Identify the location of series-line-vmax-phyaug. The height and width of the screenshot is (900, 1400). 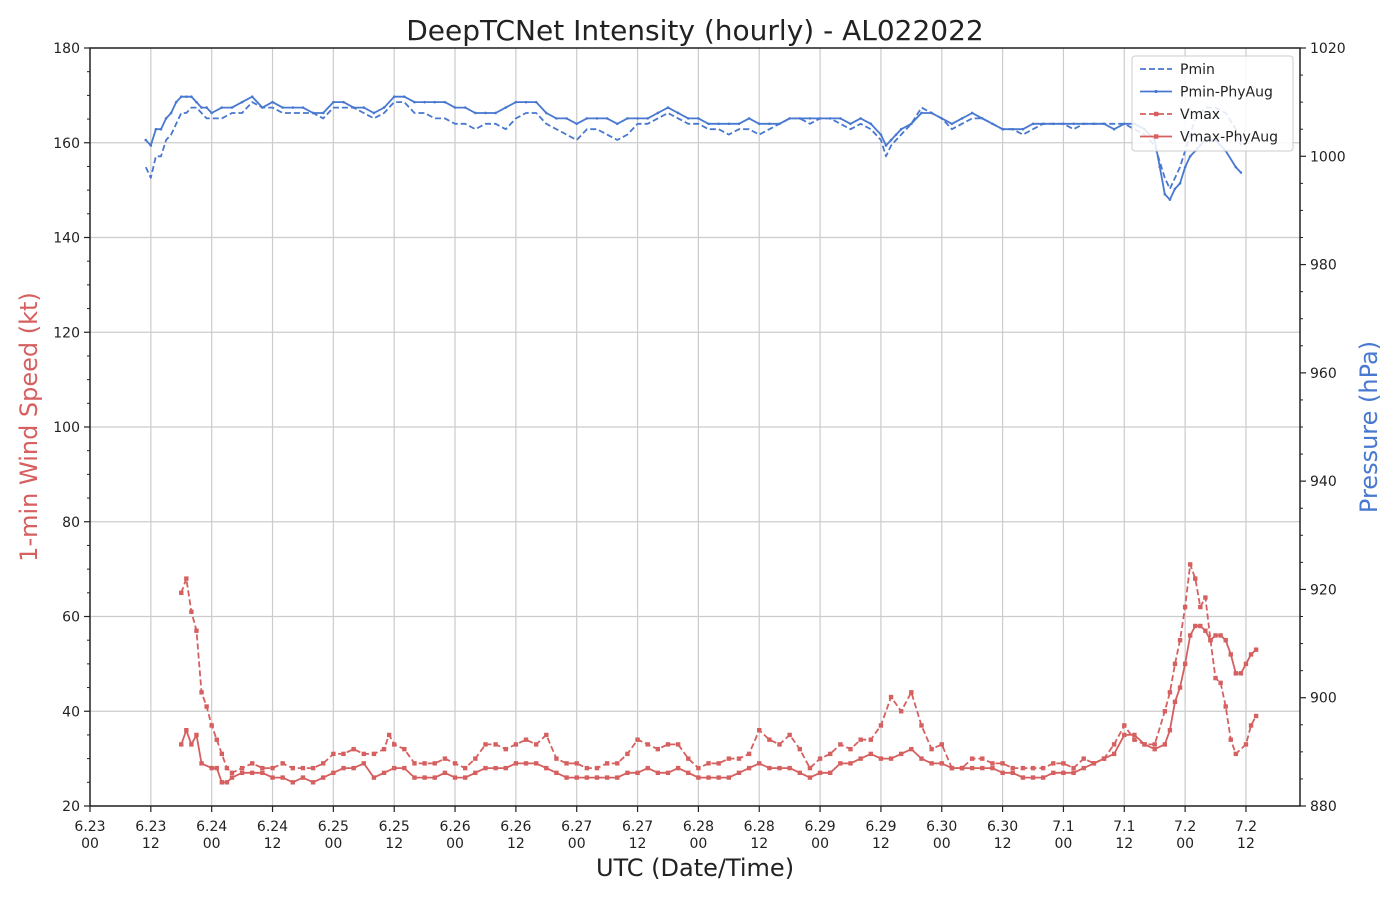
(718, 704).